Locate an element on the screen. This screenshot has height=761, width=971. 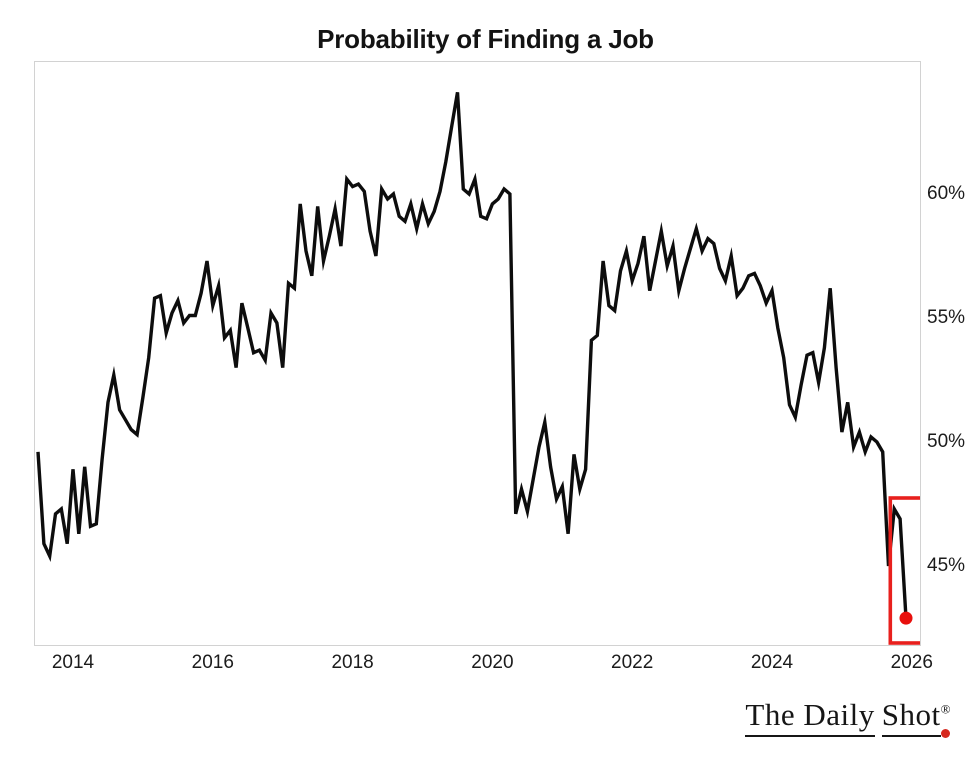
x-axis-label: 2022 is located at coordinates (632, 662).